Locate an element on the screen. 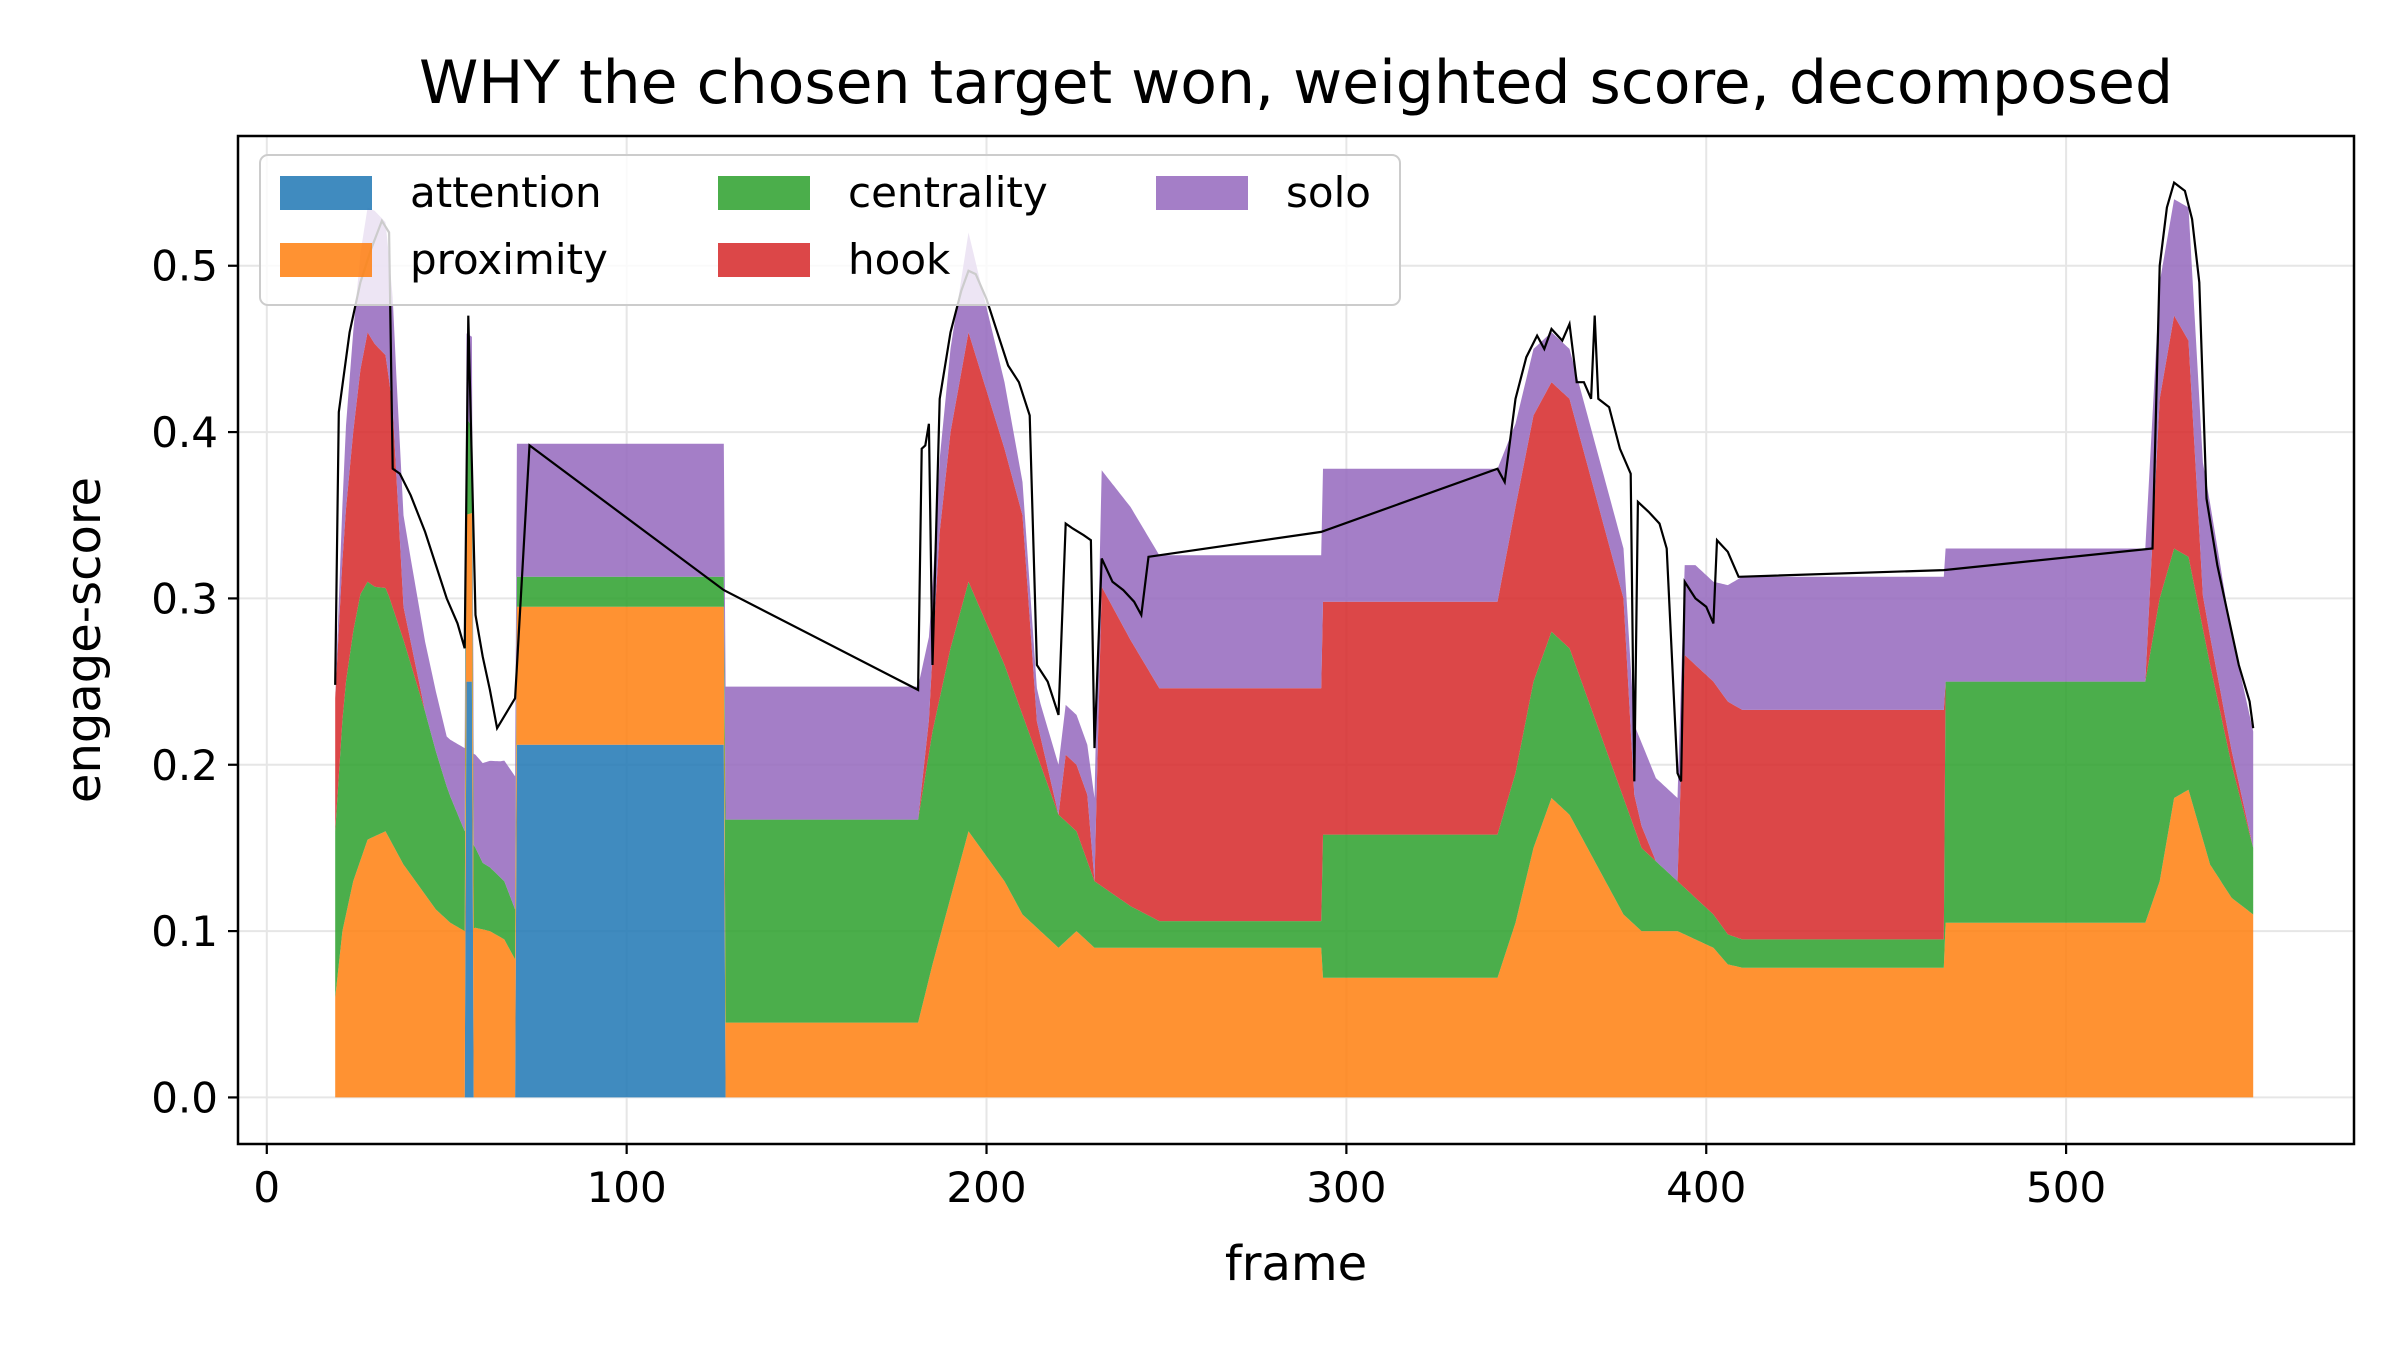 The width and height of the screenshot is (2400, 1354). legend-swatch-centrality is located at coordinates (764, 193).